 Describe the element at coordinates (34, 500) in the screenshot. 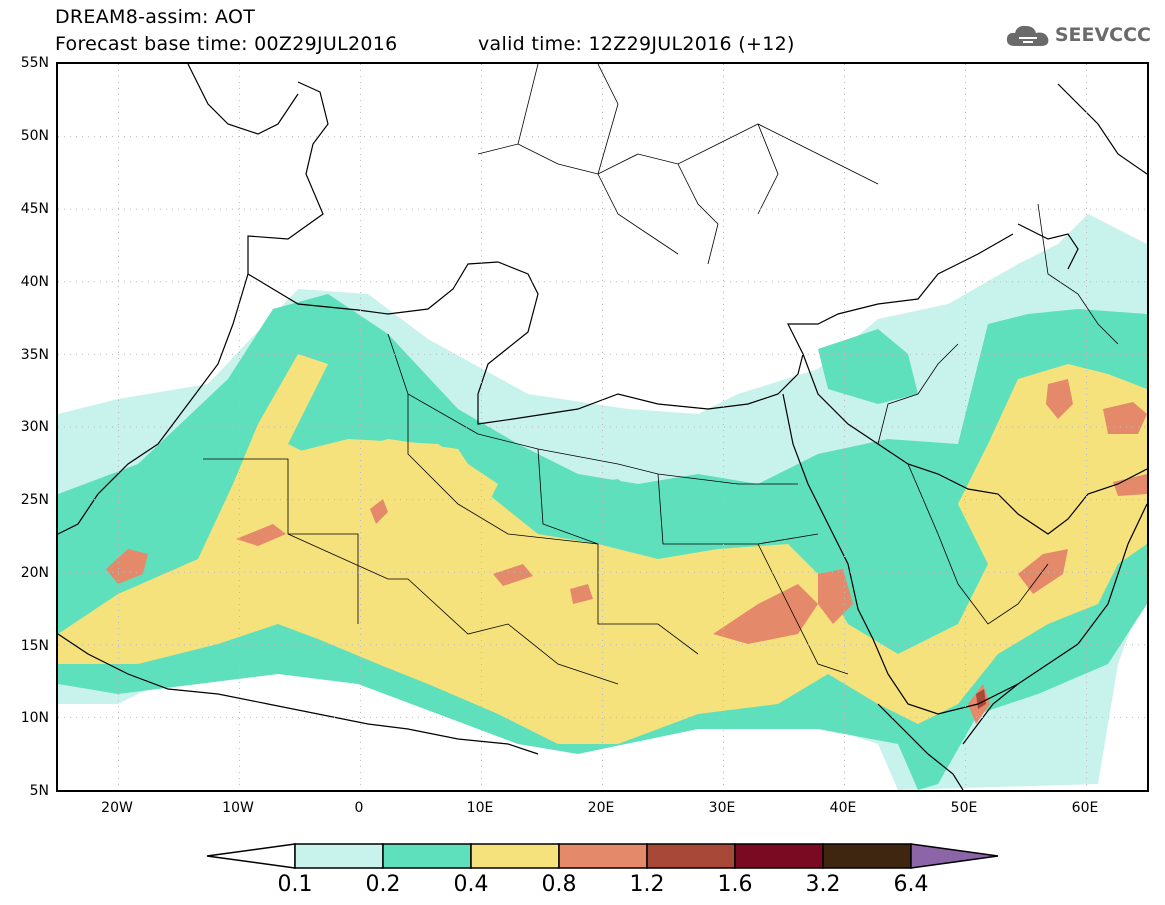

I see `lat-label-25n: 25N` at that location.